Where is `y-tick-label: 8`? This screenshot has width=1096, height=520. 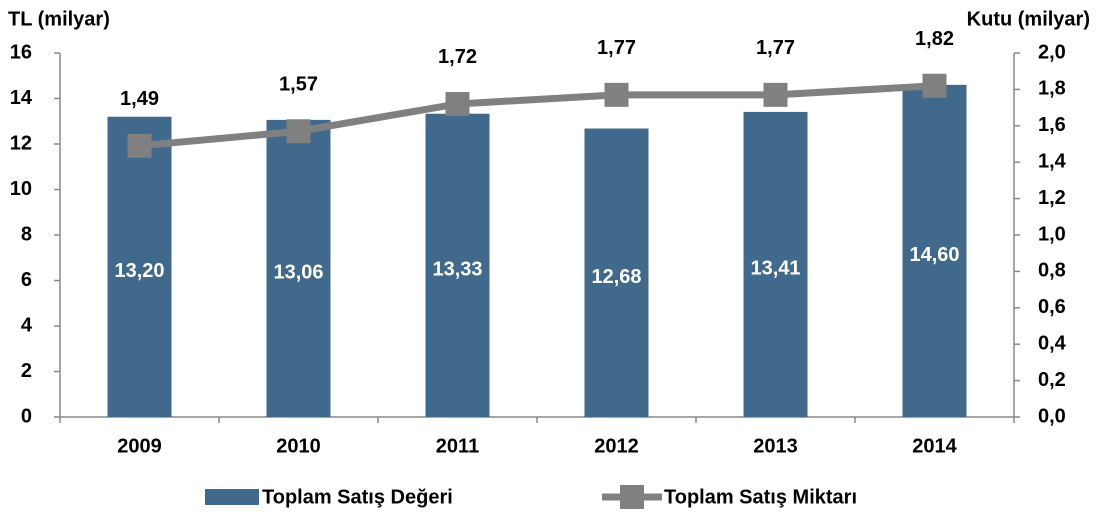 y-tick-label: 8 is located at coordinates (26, 234).